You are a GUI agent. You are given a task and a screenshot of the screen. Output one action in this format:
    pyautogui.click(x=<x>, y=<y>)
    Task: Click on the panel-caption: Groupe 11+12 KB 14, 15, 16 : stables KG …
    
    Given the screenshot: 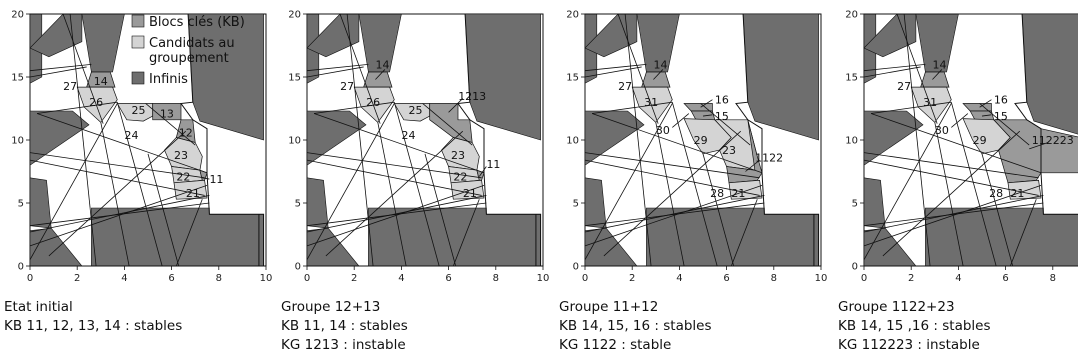 What is the action you would take?
    pyautogui.click(x=635, y=326)
    